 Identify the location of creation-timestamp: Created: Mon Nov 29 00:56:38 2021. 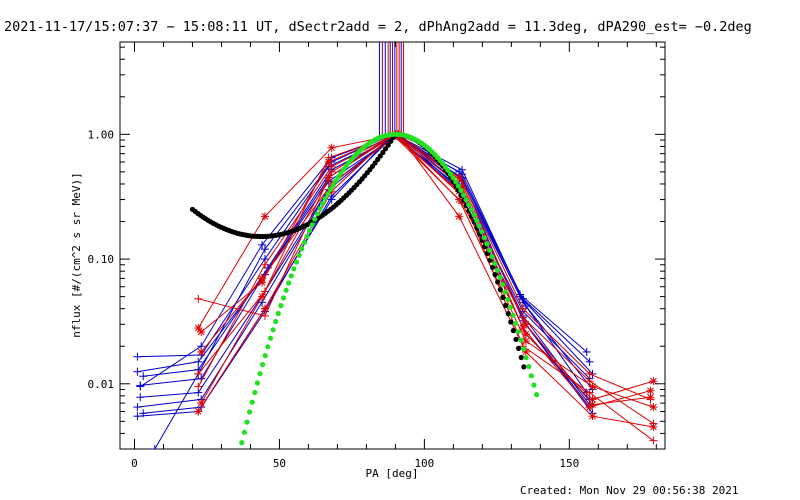
(629, 490).